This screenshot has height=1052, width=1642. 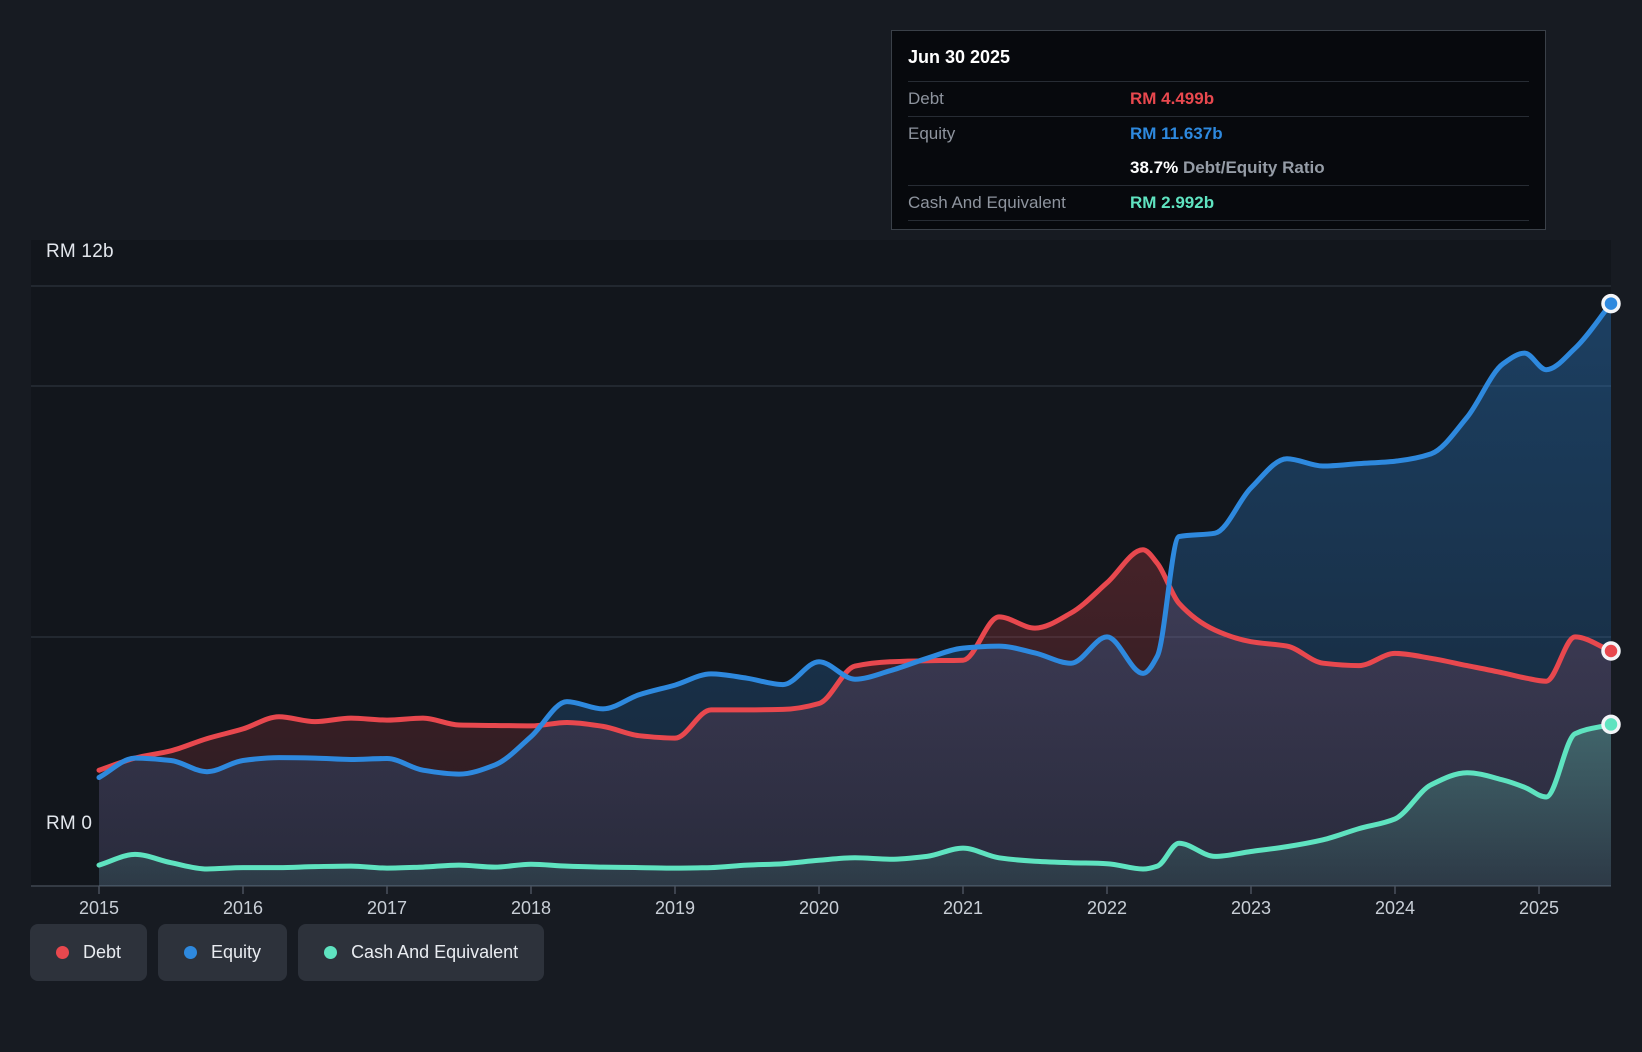 I want to click on debt-color-dot-icon, so click(x=62, y=952).